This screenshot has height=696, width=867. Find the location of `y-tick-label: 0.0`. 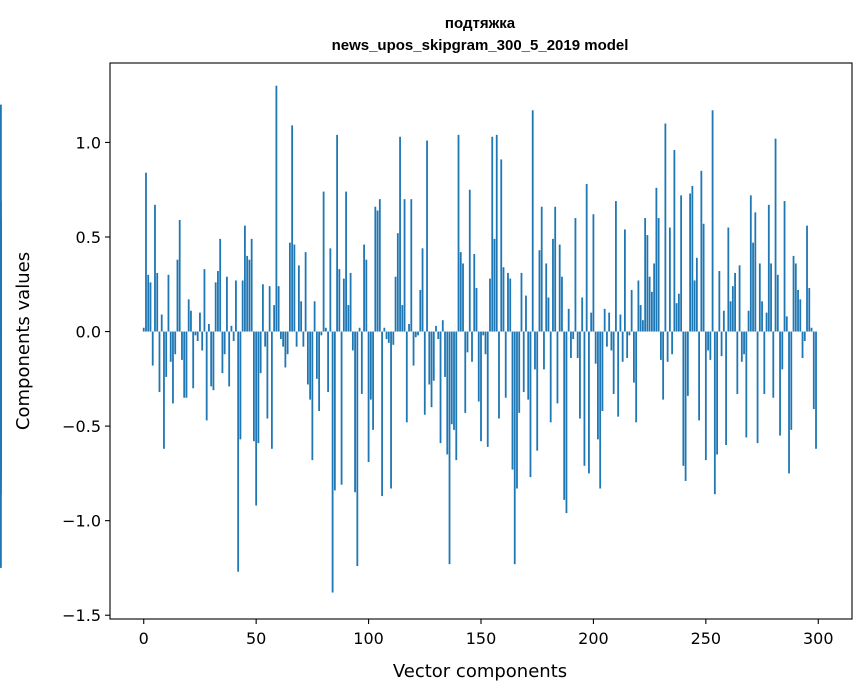

y-tick-label: 0.0 is located at coordinates (88, 332).